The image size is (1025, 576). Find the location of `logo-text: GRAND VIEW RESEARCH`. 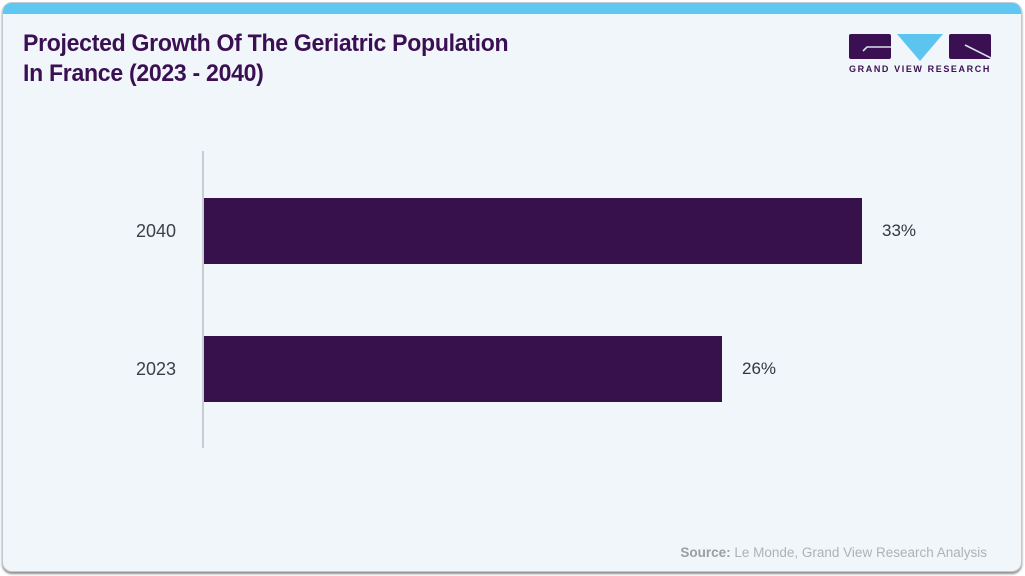

logo-text: GRAND VIEW RESEARCH is located at coordinates (920, 69).